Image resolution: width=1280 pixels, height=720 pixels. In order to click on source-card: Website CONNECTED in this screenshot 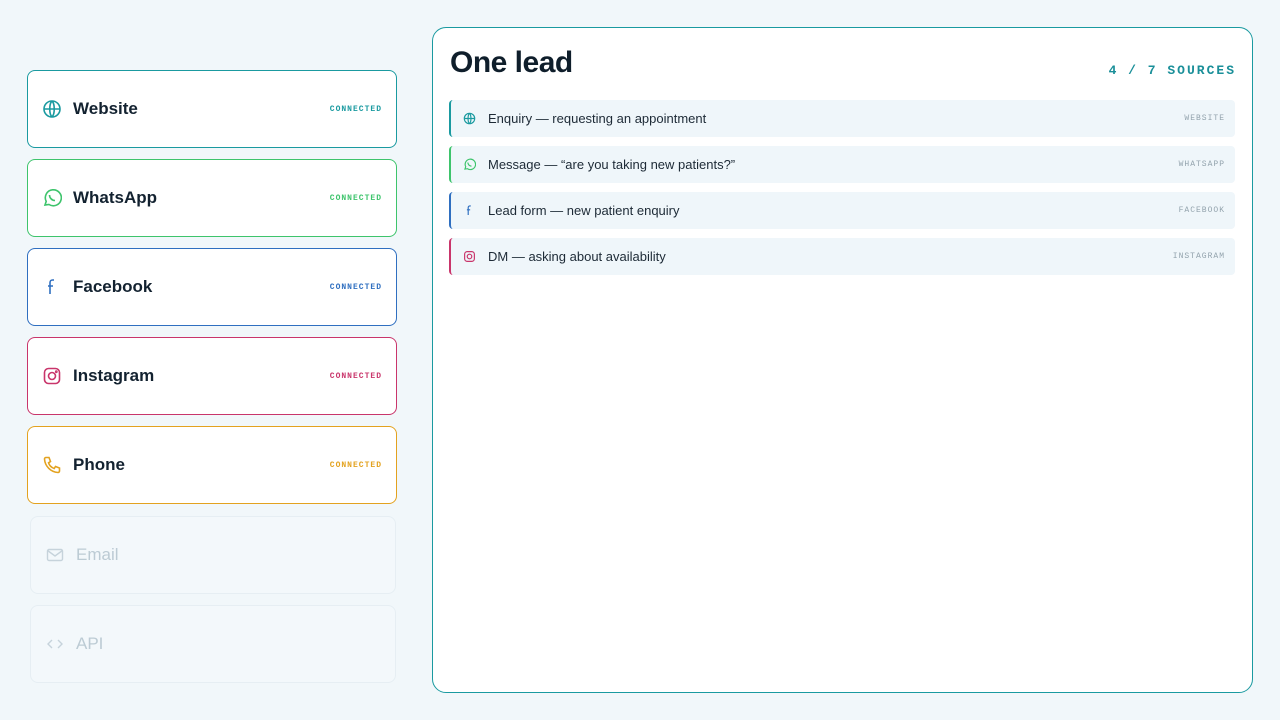, I will do `click(212, 109)`.